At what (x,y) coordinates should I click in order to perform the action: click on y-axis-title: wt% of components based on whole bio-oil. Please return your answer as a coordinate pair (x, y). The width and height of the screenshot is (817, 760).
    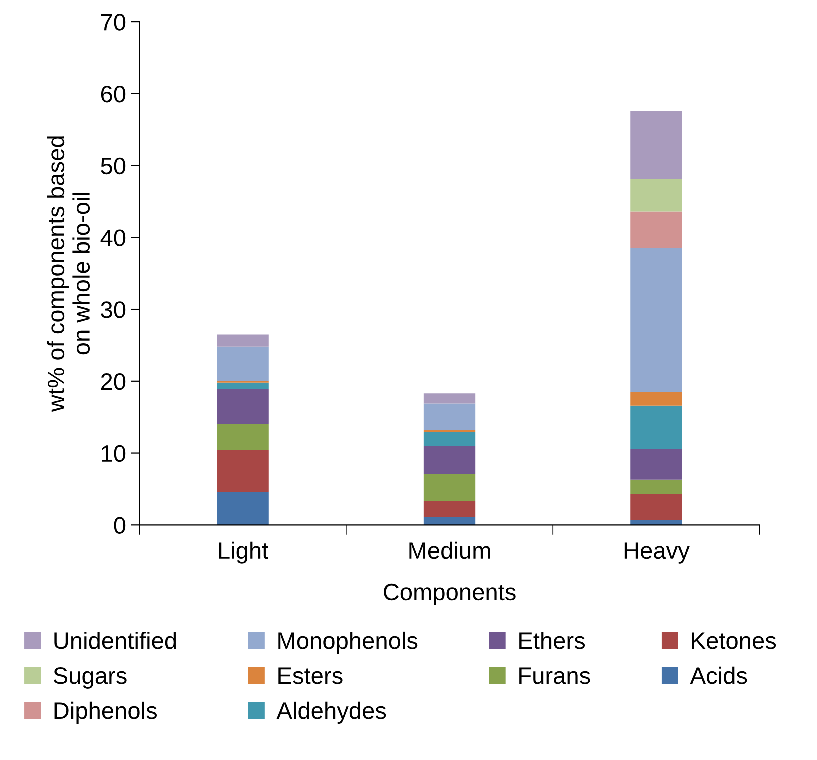
    Looking at the image, I should click on (68, 274).